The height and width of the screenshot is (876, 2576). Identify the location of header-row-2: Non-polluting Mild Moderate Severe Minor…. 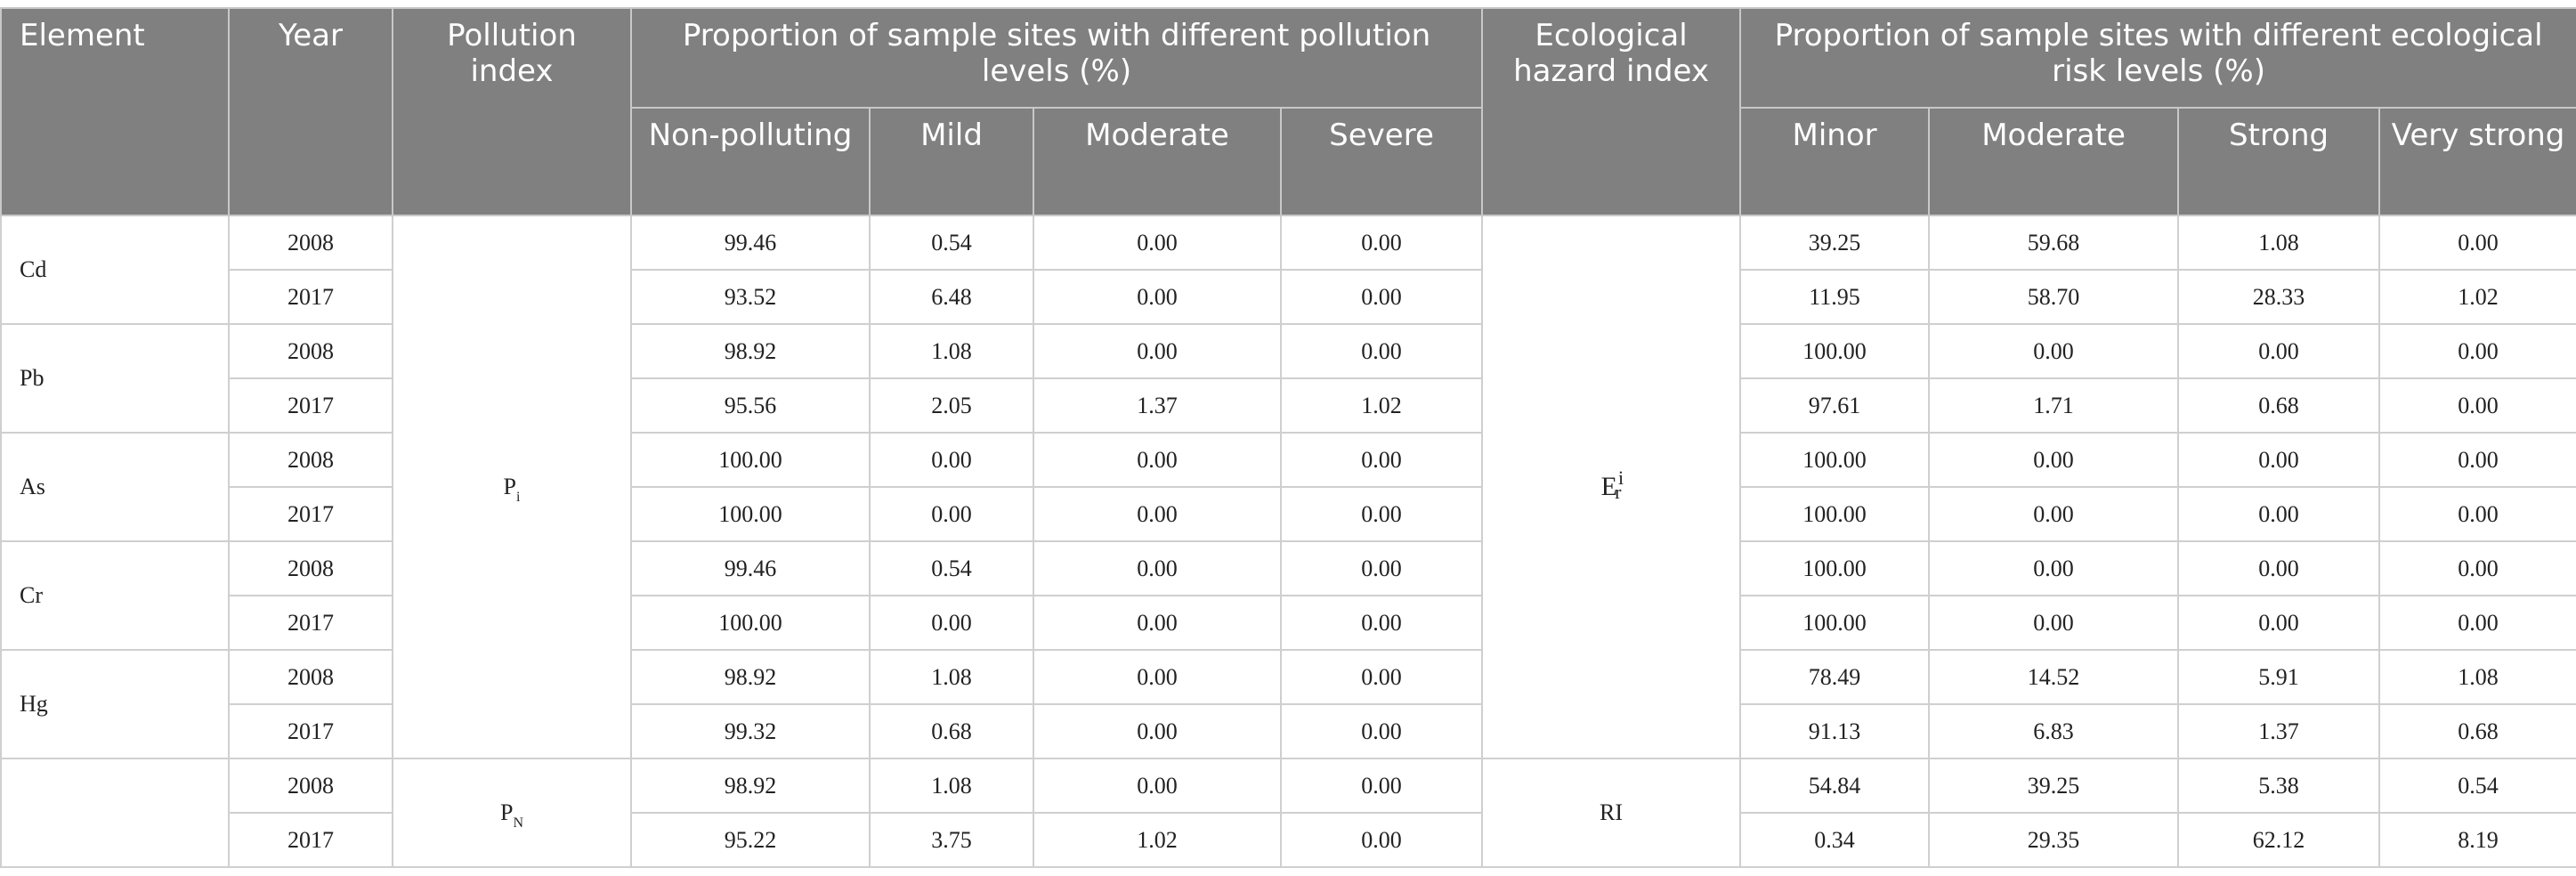
(1289, 162).